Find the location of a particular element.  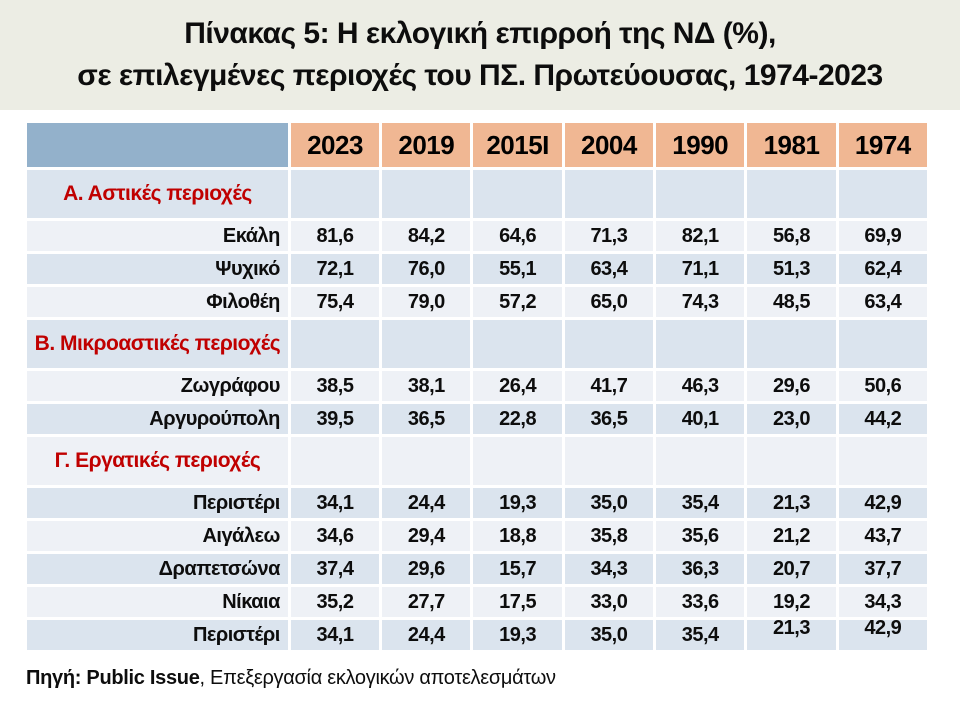

year-header-1974: 1974 is located at coordinates (882, 145).